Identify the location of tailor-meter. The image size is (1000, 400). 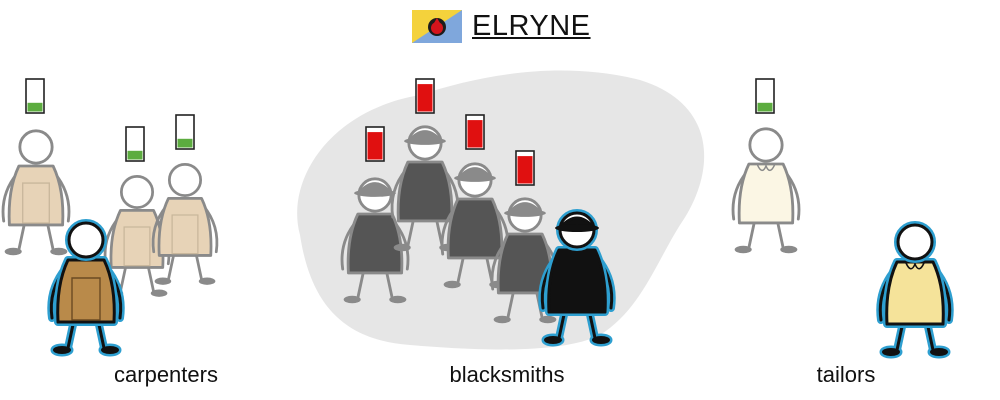
(765, 96).